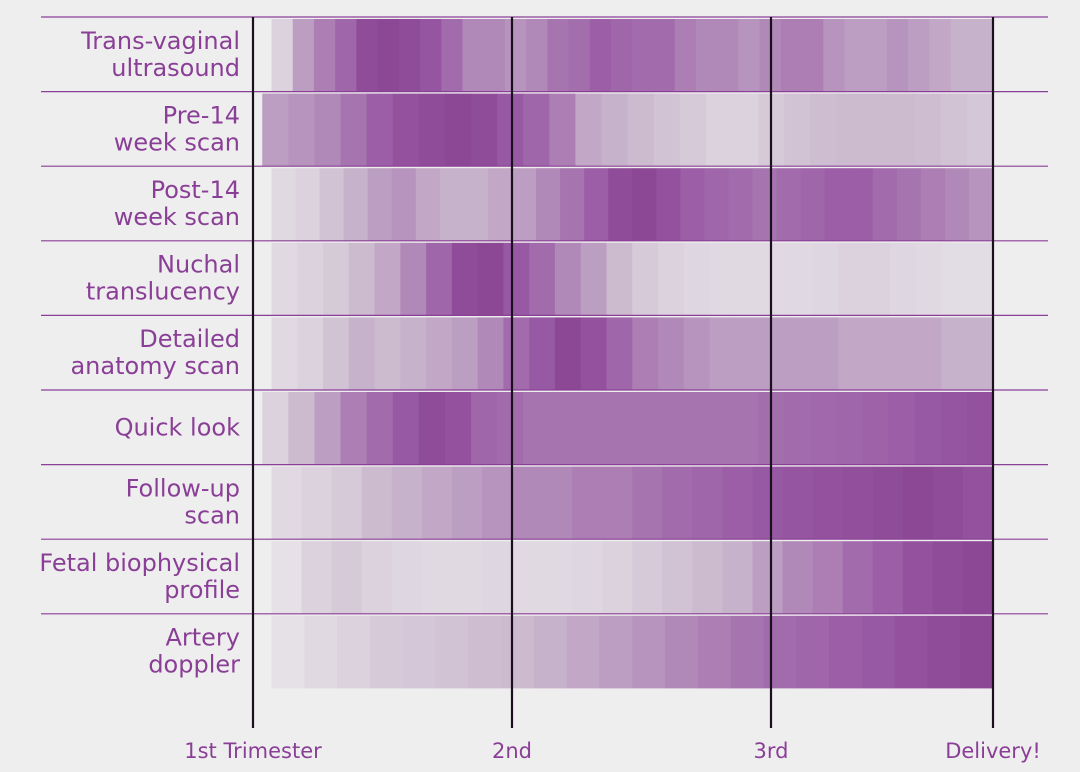 The width and height of the screenshot is (1080, 772). I want to click on row-label-line: profile, so click(202, 590).